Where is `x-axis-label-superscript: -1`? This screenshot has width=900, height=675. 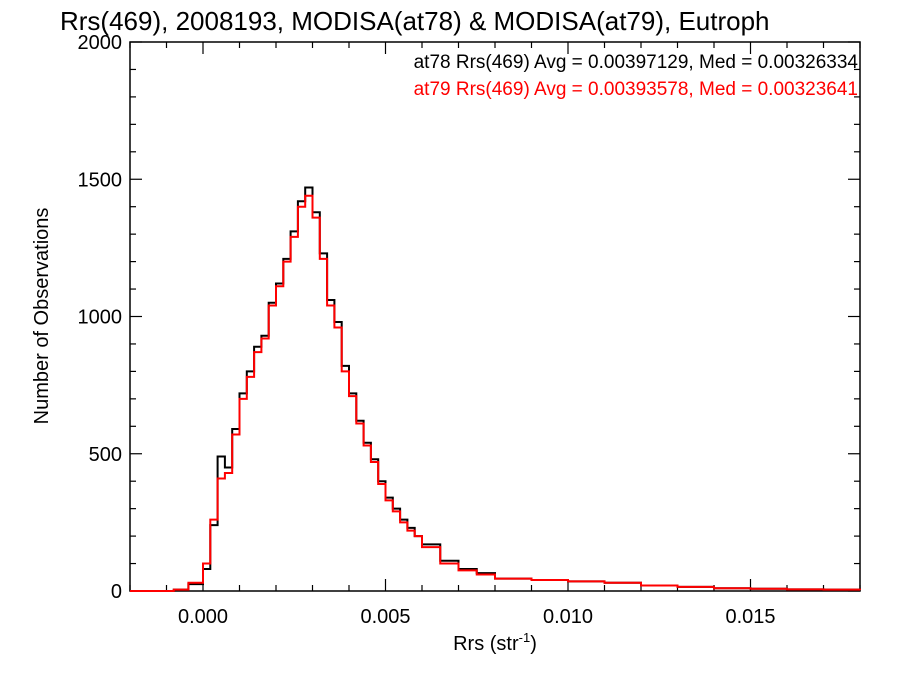 x-axis-label-superscript: -1 is located at coordinates (525, 637).